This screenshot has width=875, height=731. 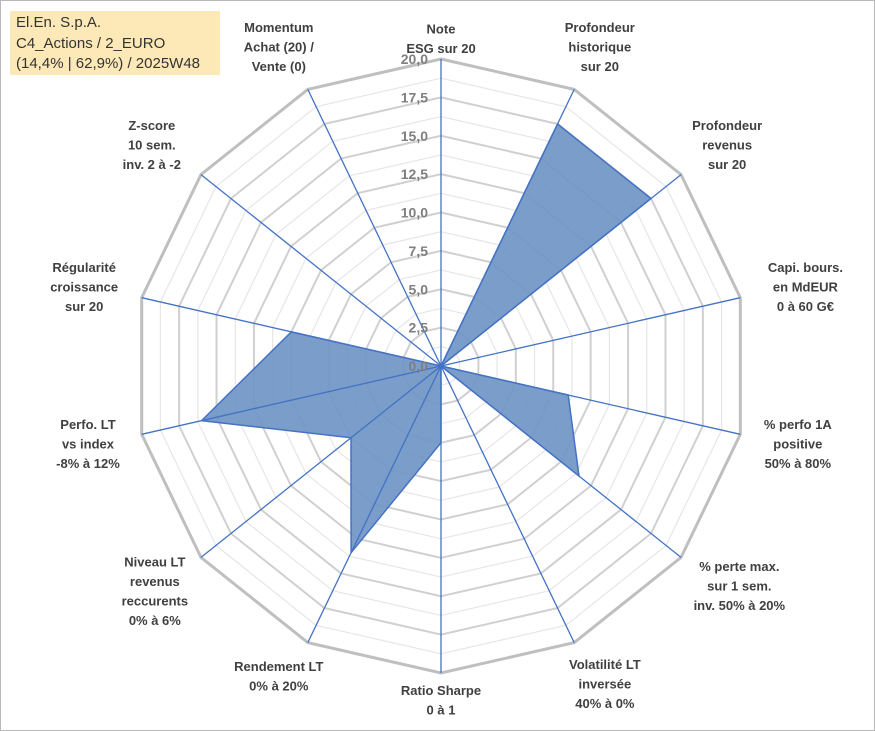 What do you see at coordinates (798, 444) in the screenshot?
I see `axis-label: % perfo 1A positive 50% à 80%` at bounding box center [798, 444].